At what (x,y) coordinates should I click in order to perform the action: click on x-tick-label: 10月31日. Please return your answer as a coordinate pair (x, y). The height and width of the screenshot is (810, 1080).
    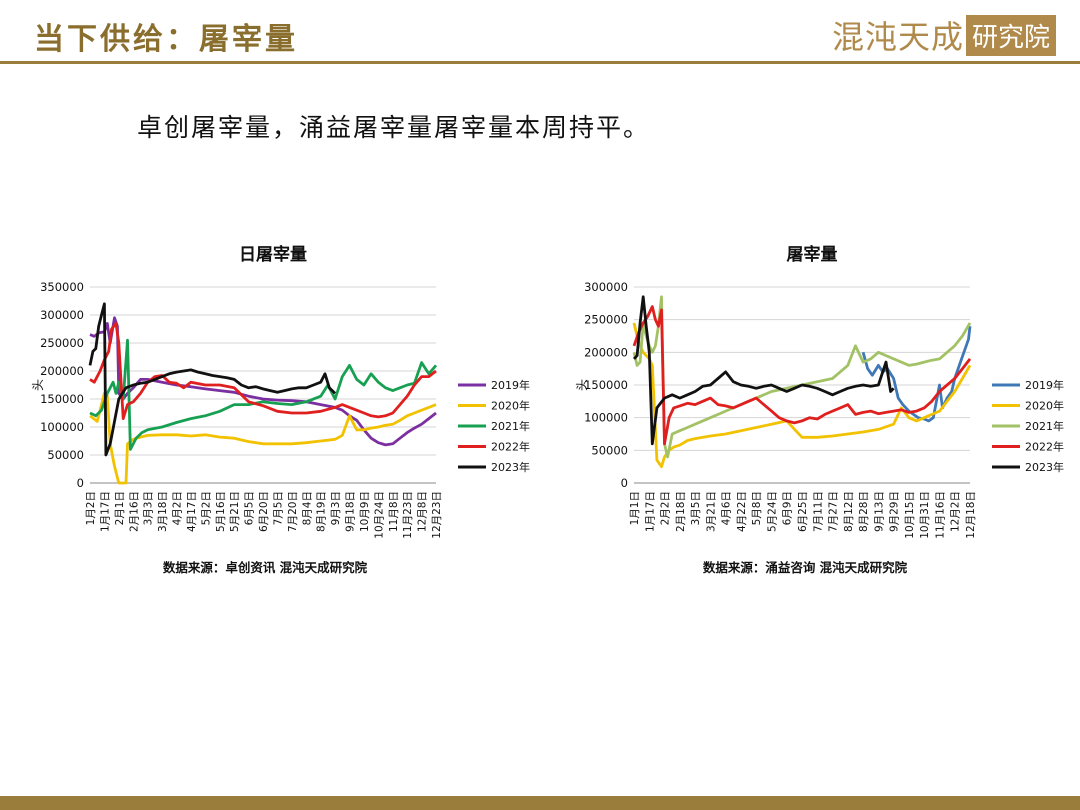
    Looking at the image, I should click on (925, 515).